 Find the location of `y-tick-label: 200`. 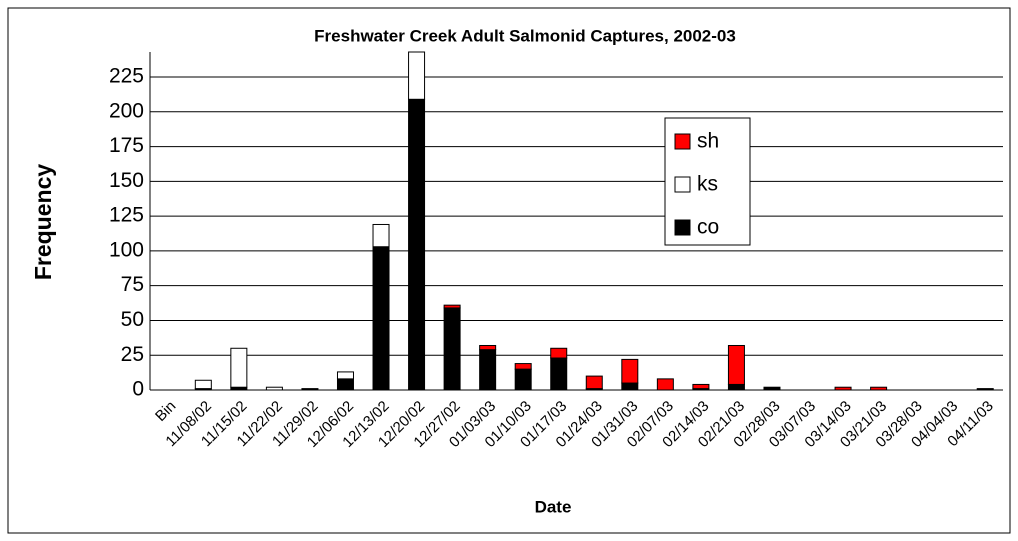

y-tick-label: 200 is located at coordinates (126, 110).